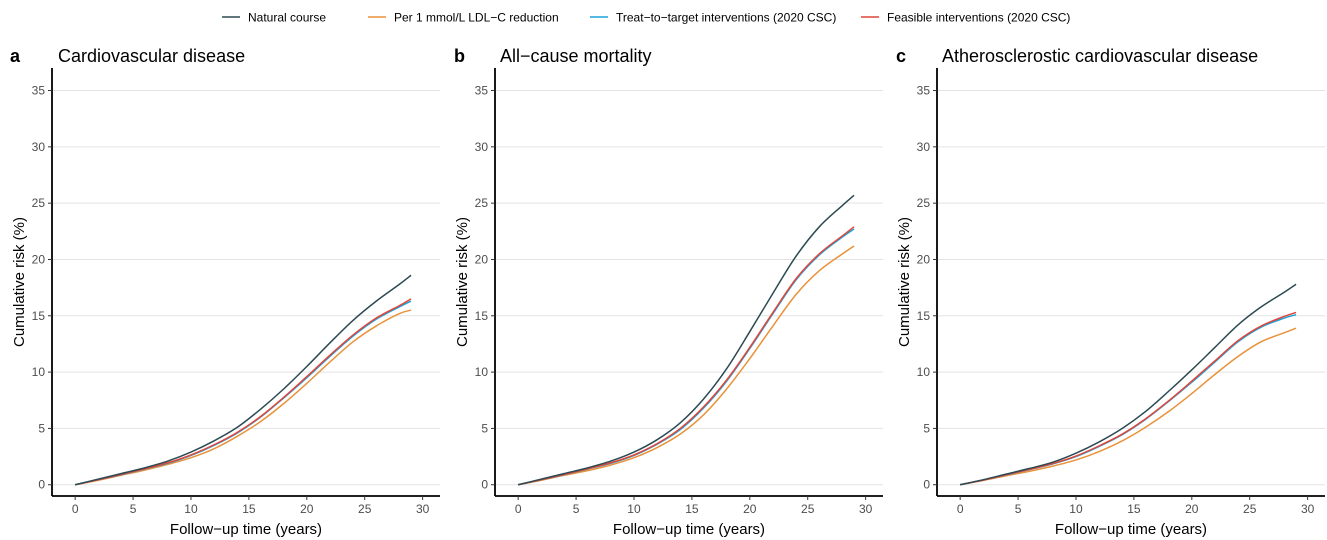  I want to click on legend-label: Natural course, so click(287, 18).